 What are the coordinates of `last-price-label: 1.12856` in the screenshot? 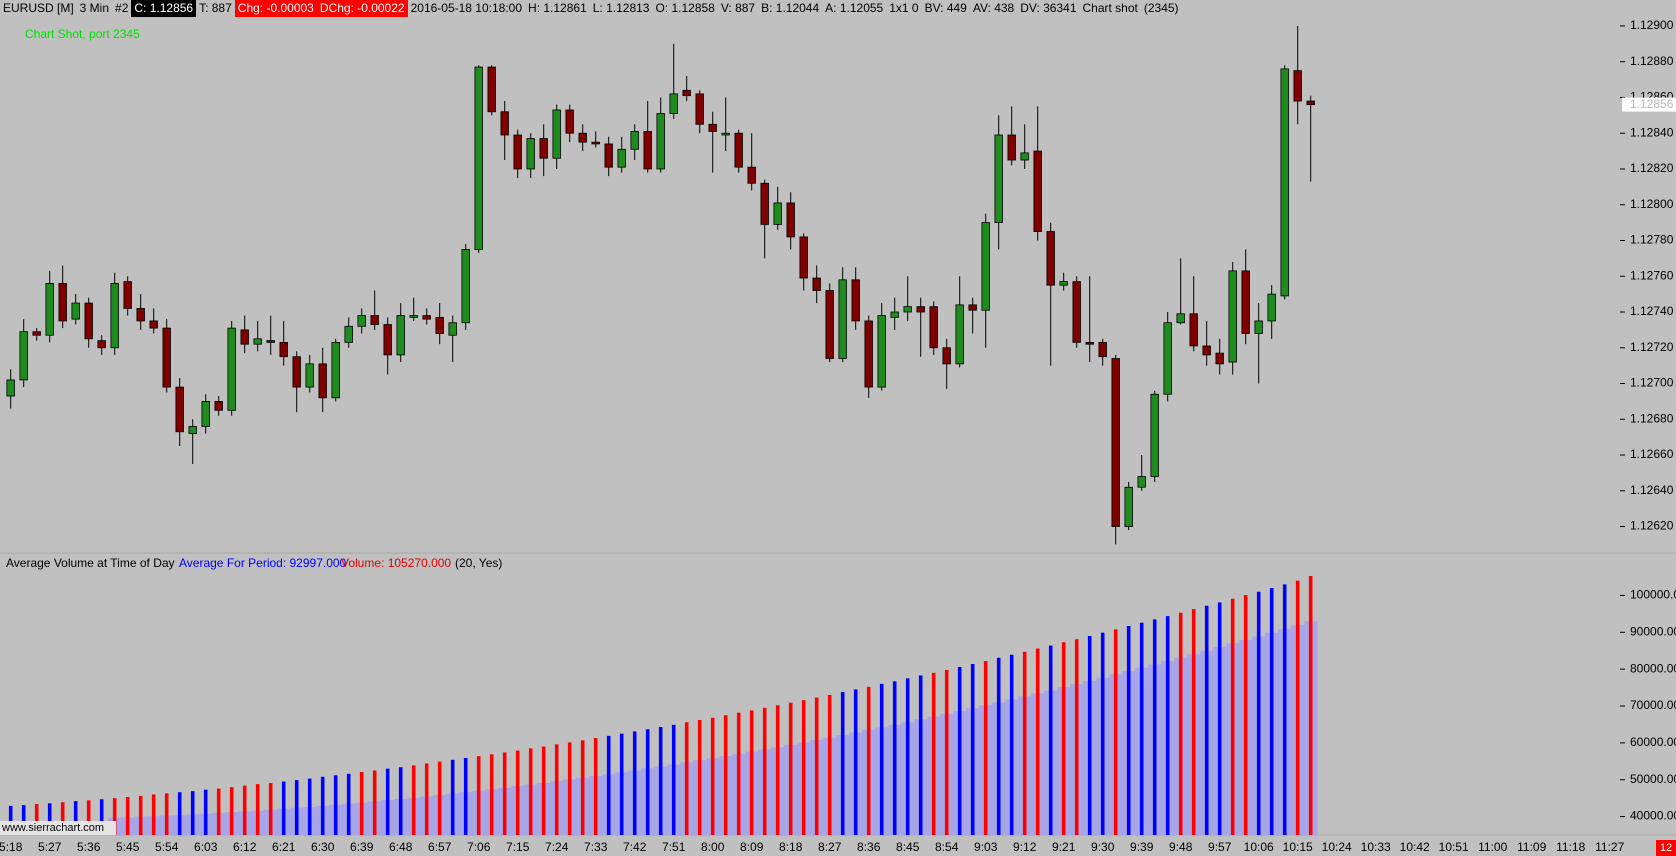 It's located at (1652, 104).